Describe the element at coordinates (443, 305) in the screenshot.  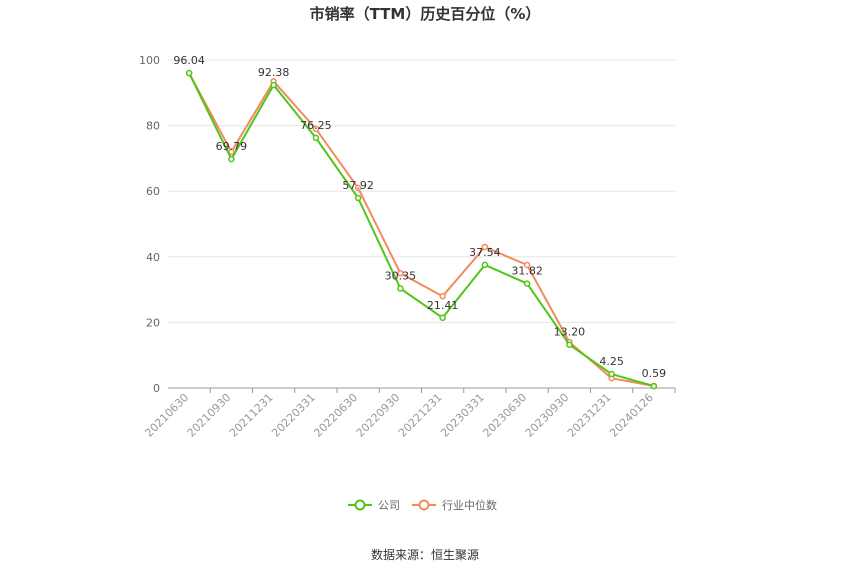
I see `data-label: 21.41` at that location.